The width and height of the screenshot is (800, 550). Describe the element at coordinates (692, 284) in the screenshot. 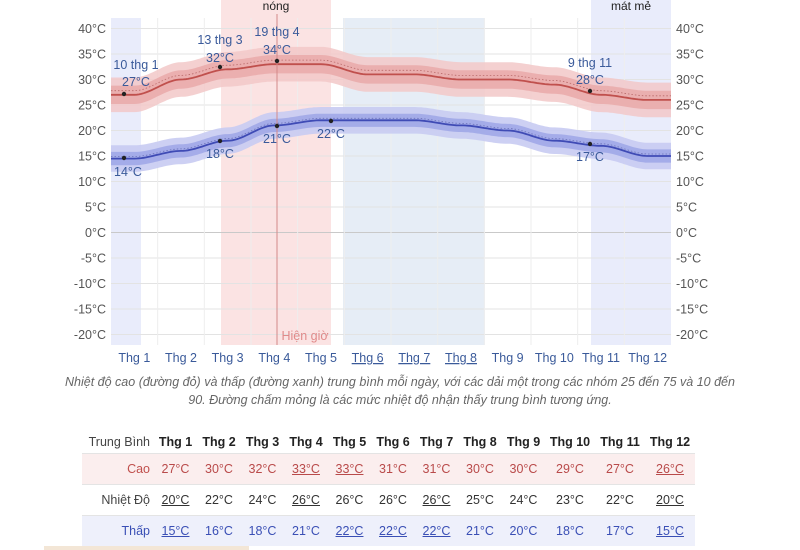

I see `y-tick-label-right: -10°C` at that location.